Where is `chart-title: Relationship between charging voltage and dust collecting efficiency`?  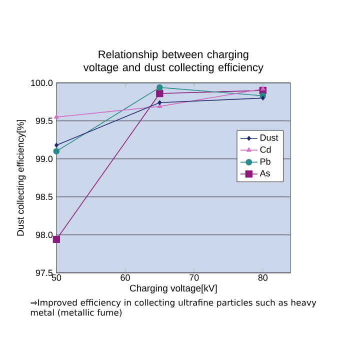
chart-title: Relationship between charging voltage and dust collecting efficiency is located at coordinates (173, 62).